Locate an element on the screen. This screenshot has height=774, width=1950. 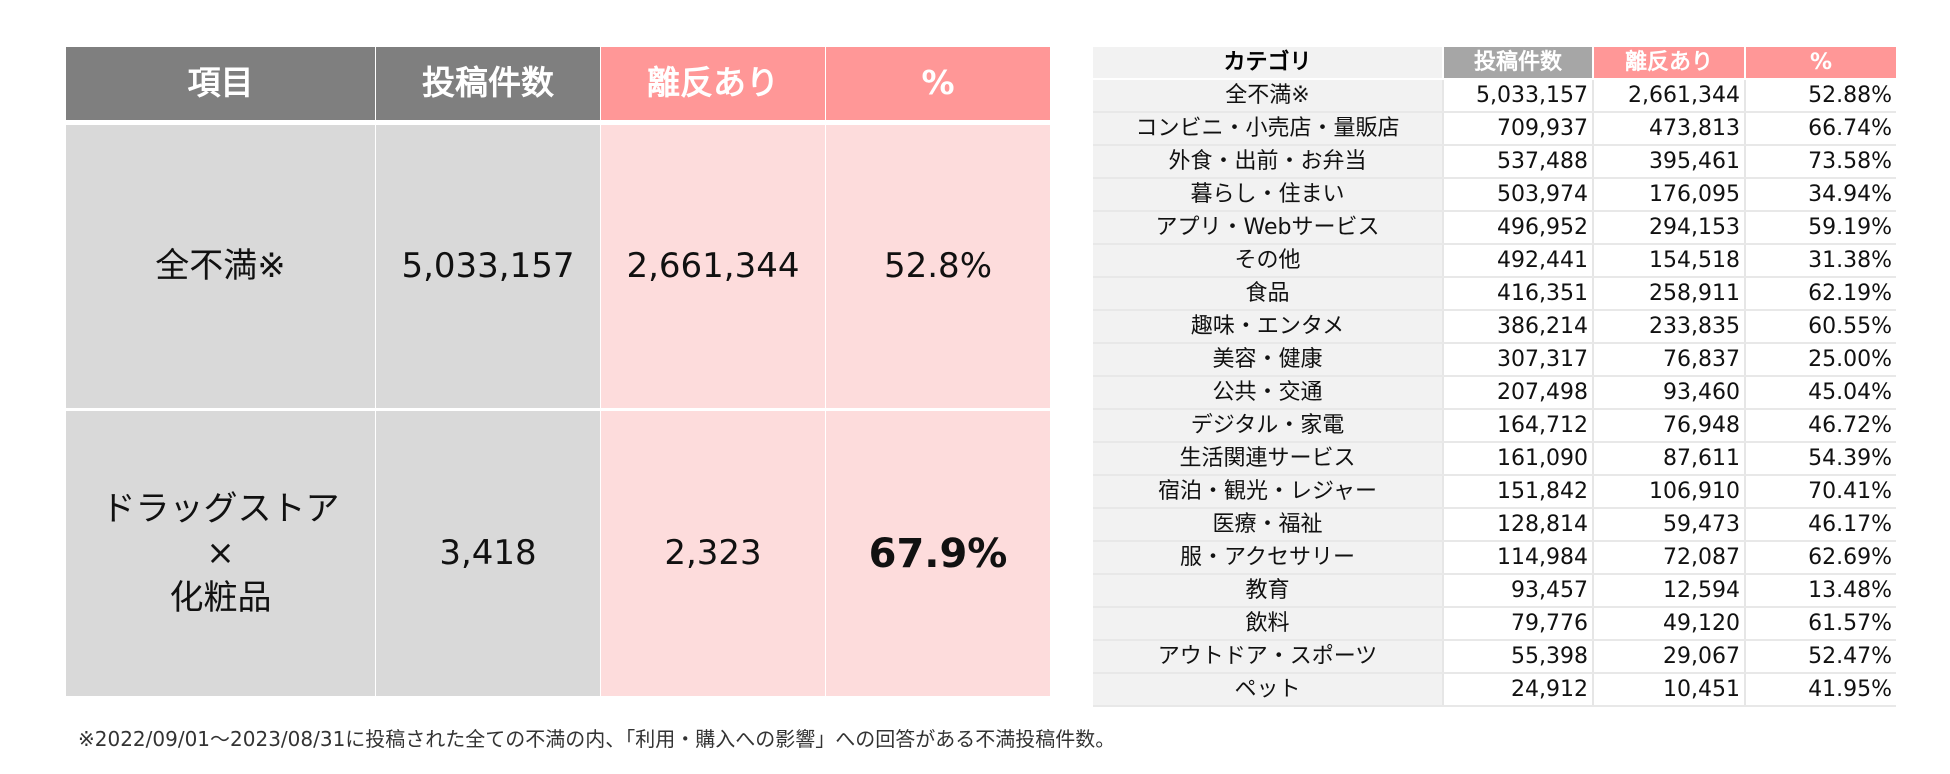
category-name-cell: 服・アクセサリー is located at coordinates (1268, 558).